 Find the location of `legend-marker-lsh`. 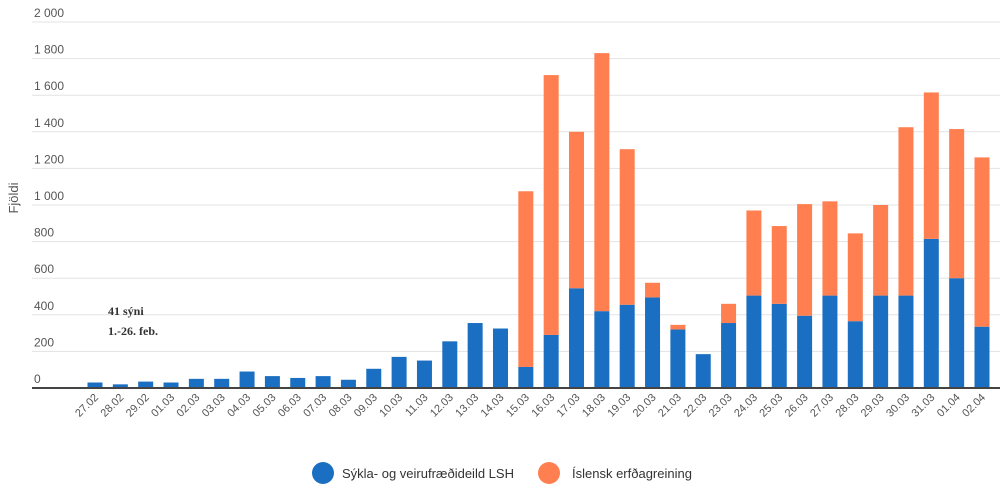

legend-marker-lsh is located at coordinates (323, 473).